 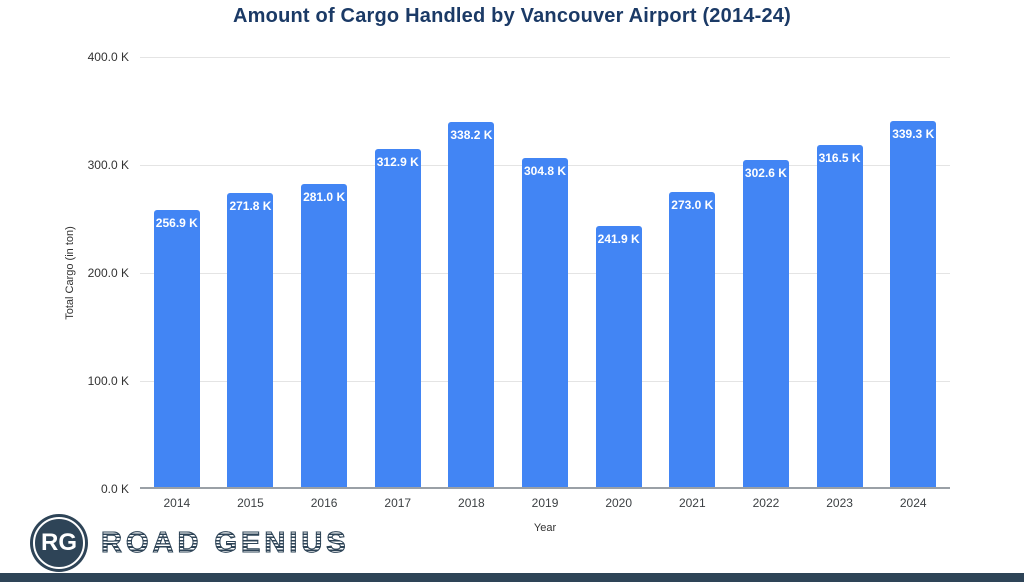 I want to click on bar-2014: 256.9 K, so click(x=176, y=348).